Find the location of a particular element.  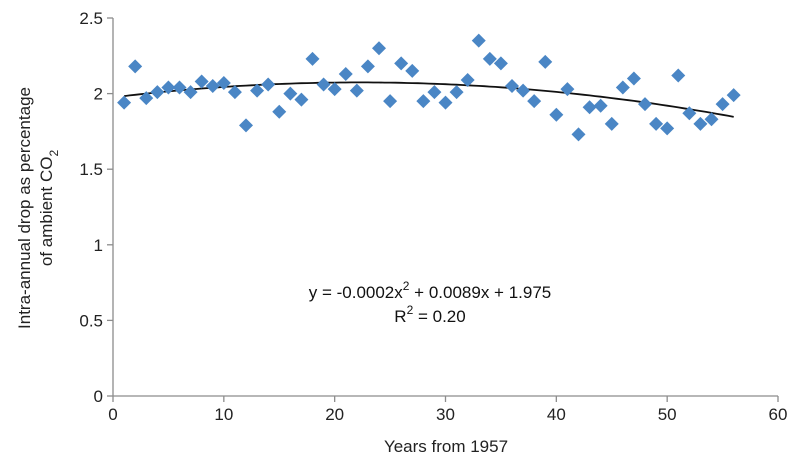

x-tick-label: 0 is located at coordinates (112, 414).